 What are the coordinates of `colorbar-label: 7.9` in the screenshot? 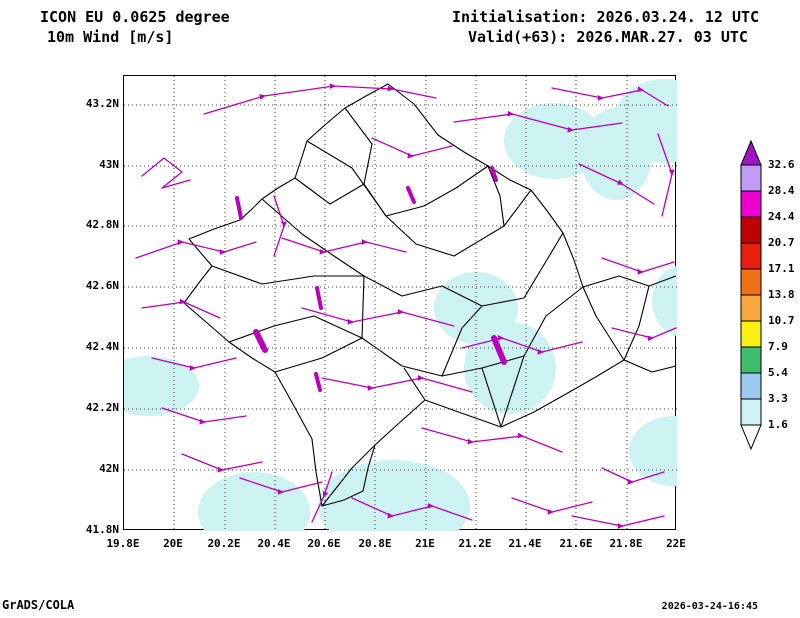 It's located at (778, 346).